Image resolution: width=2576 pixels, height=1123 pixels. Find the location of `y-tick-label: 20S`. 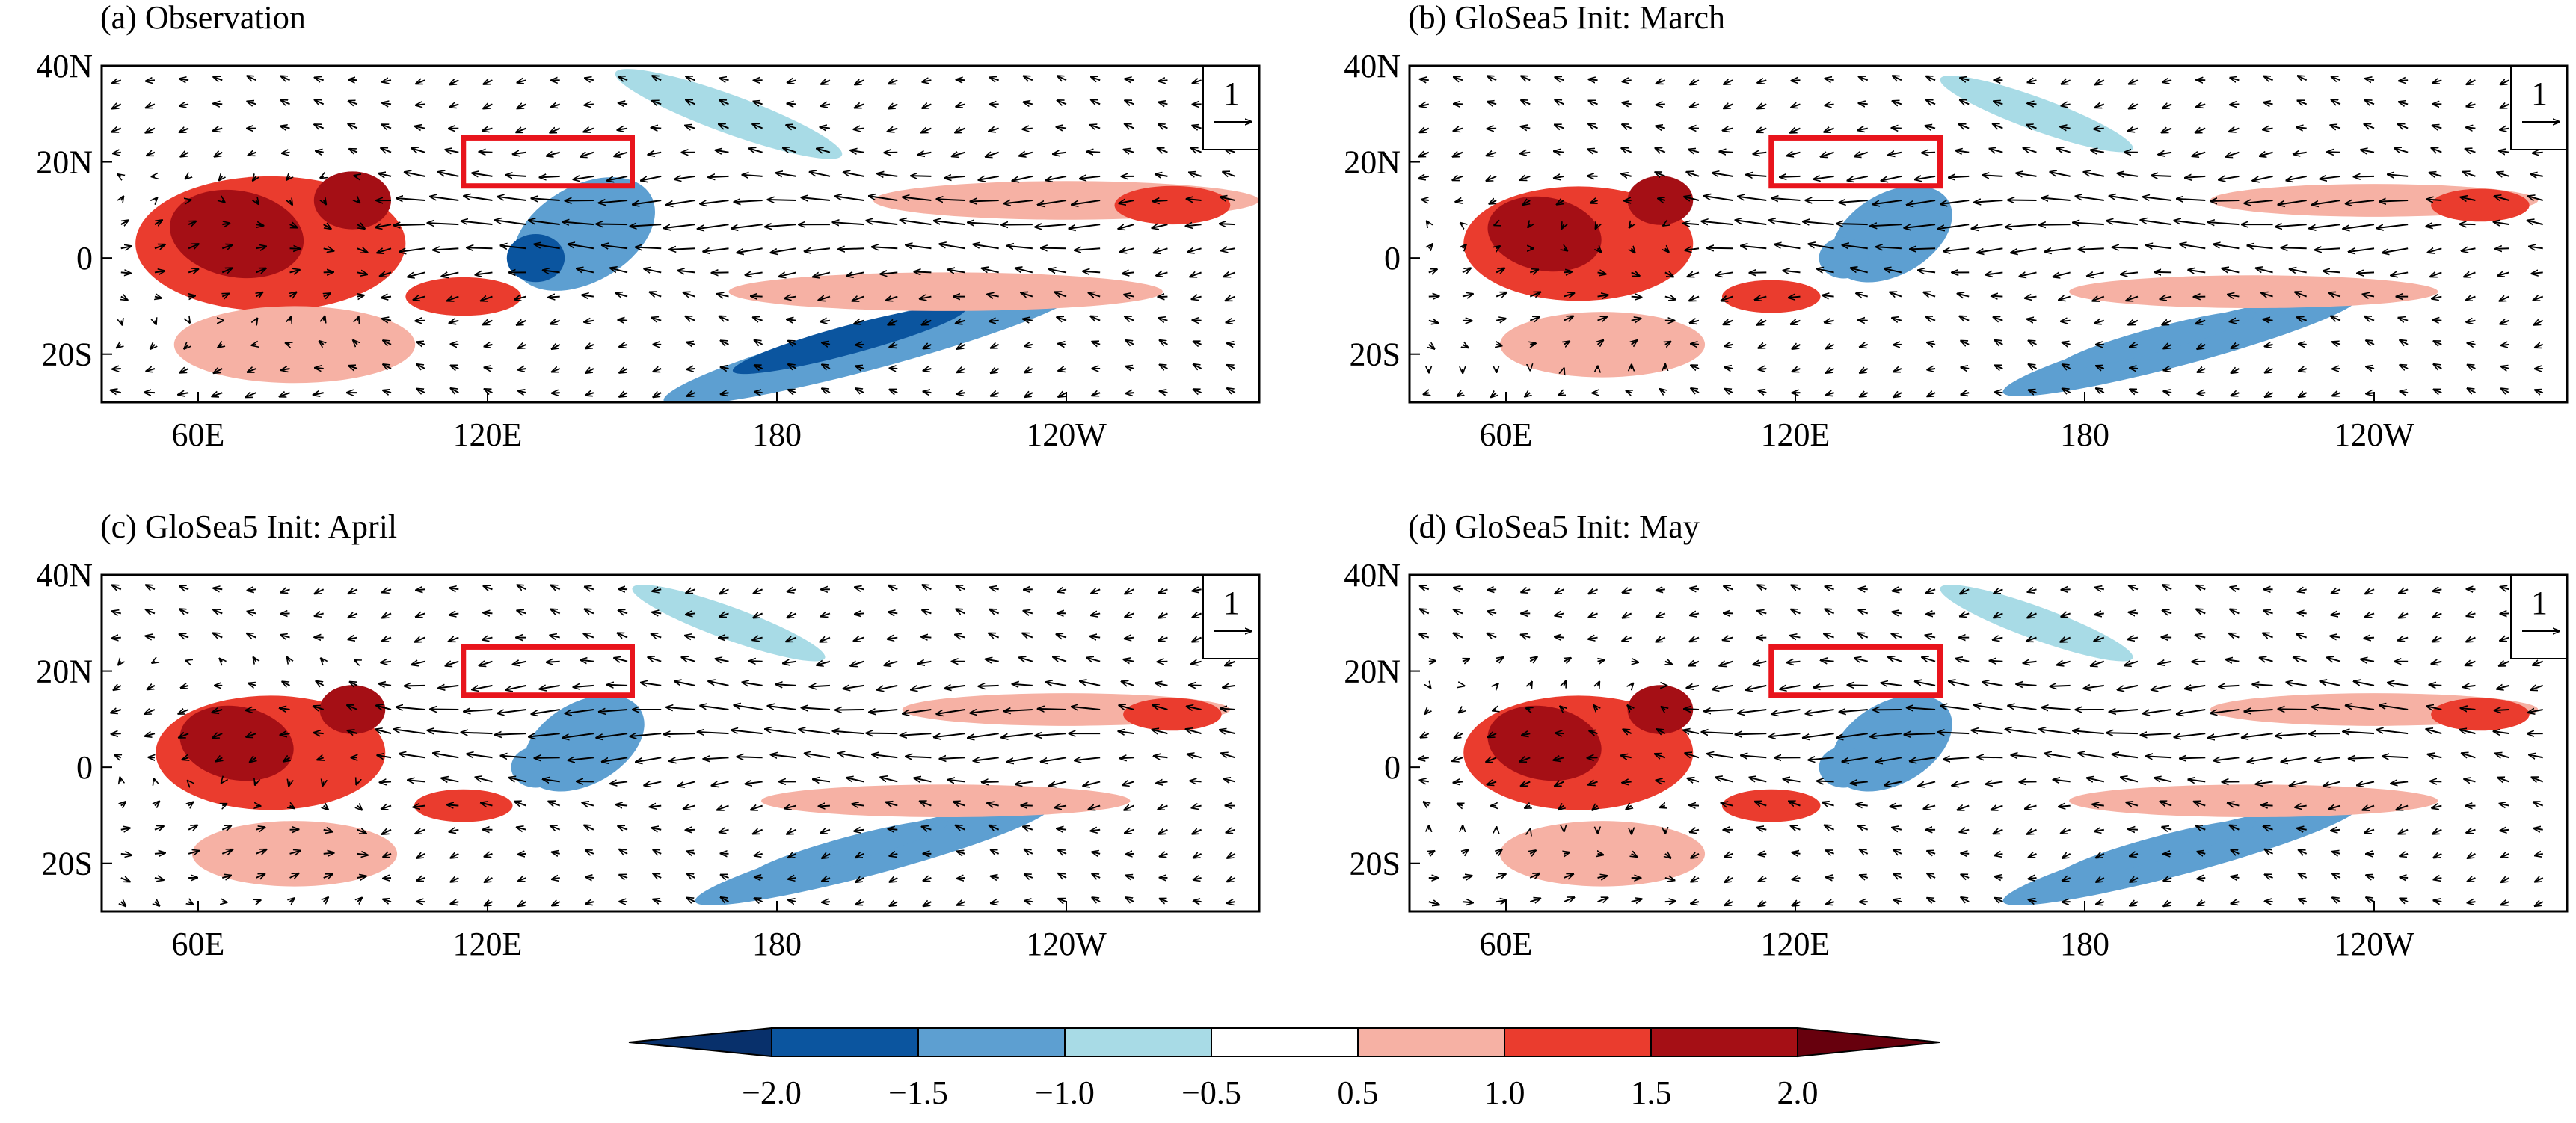

y-tick-label: 20S is located at coordinates (67, 864).